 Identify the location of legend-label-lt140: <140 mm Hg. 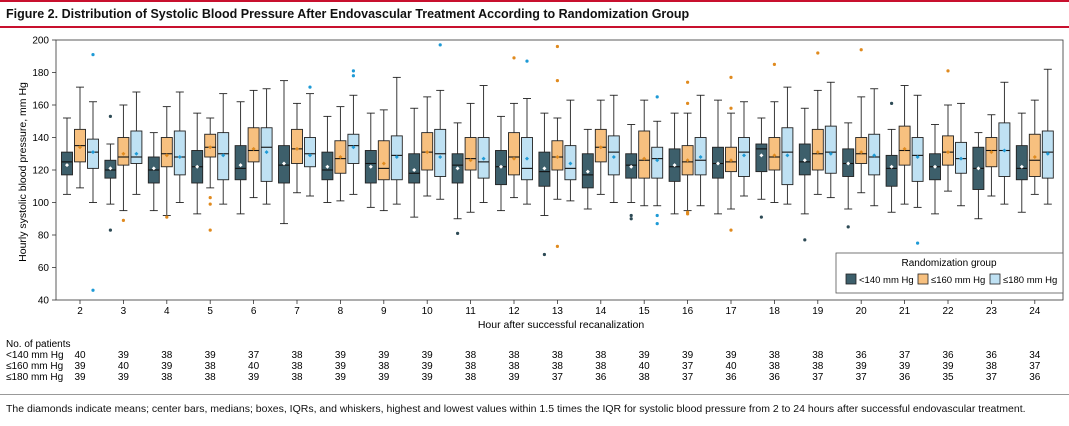
(886, 280).